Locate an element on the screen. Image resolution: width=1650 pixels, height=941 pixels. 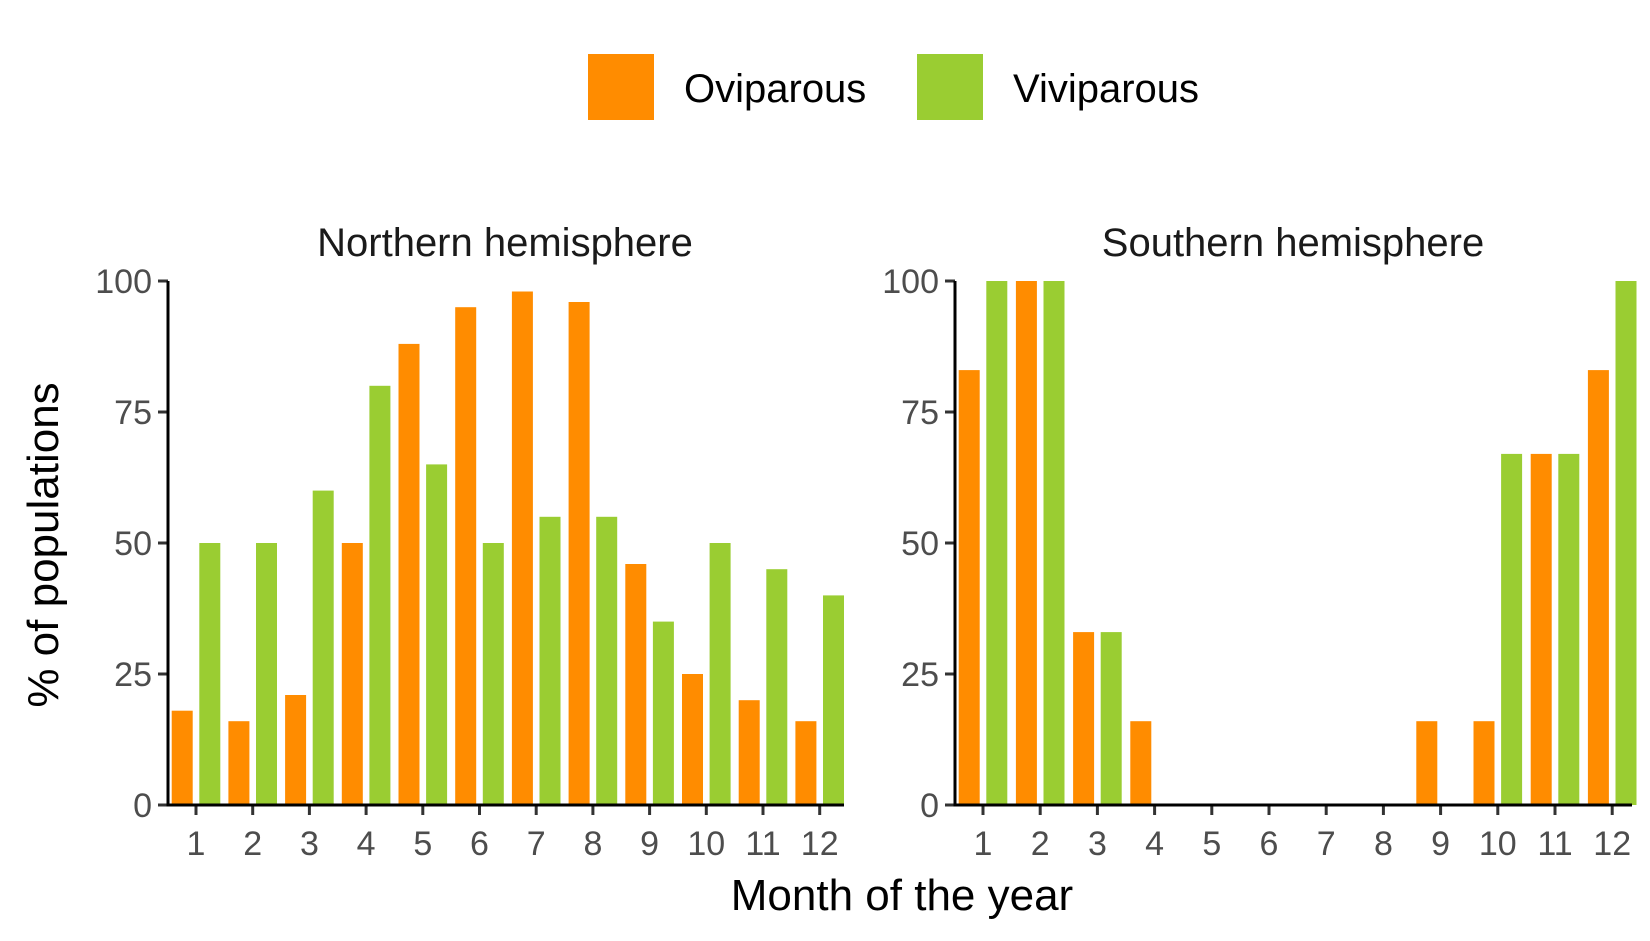
x-axis-title: Month of the year is located at coordinates (902, 895).